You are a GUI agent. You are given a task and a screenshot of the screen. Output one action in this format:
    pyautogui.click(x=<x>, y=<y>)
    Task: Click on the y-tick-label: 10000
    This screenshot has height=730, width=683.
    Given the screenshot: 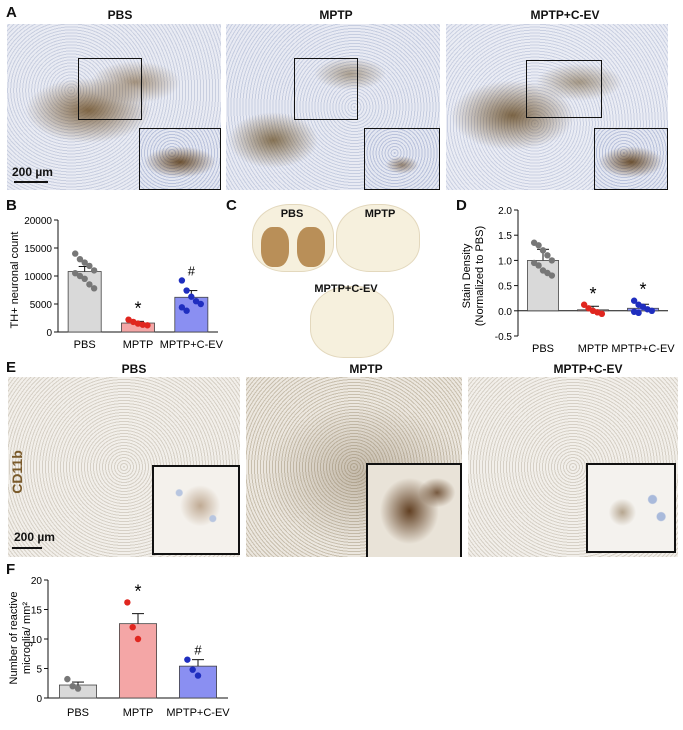 What is the action you would take?
    pyautogui.click(x=38, y=277)
    